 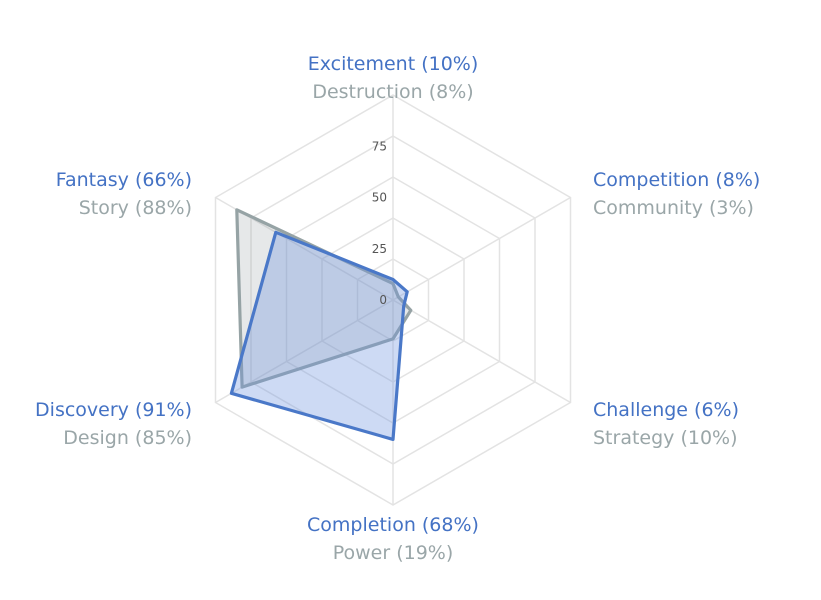 I want to click on axis-label-secondary-2: Community (3%), so click(x=673, y=208).